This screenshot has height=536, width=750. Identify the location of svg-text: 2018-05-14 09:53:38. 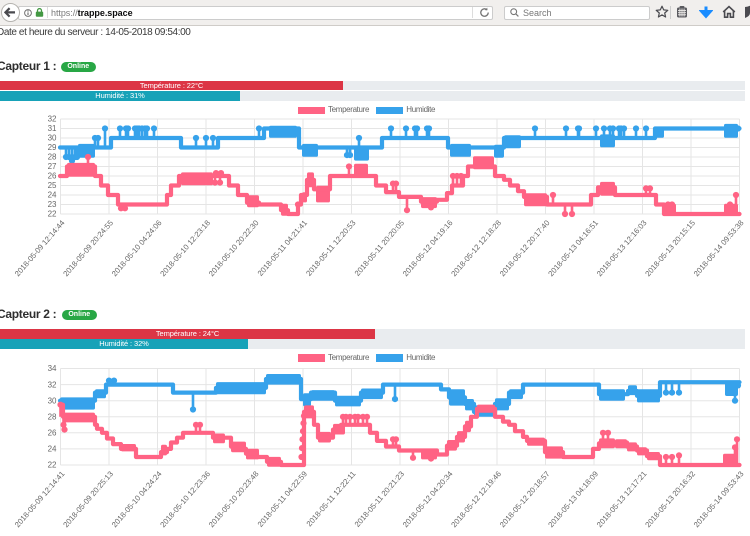
(719, 248).